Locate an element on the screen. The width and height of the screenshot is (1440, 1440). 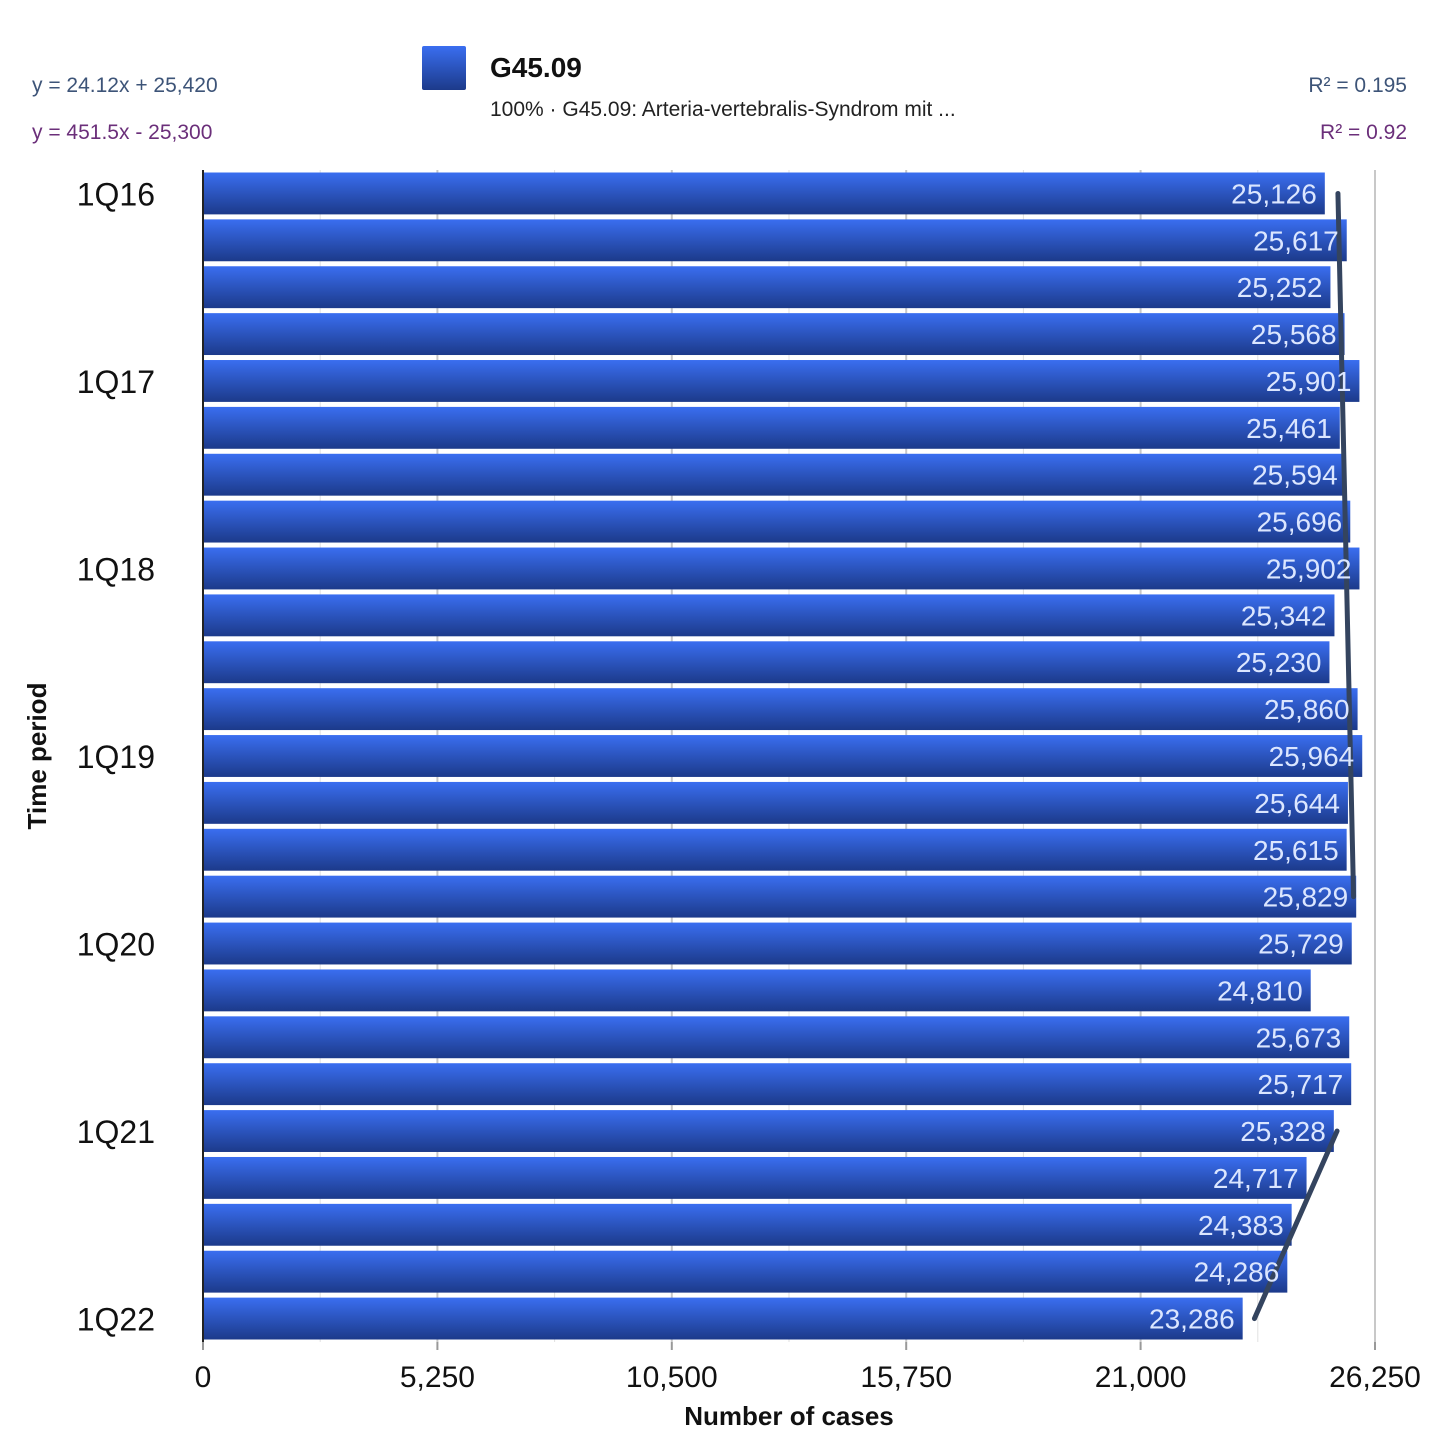
bar-value-label: 25,230 is located at coordinates (1279, 662).